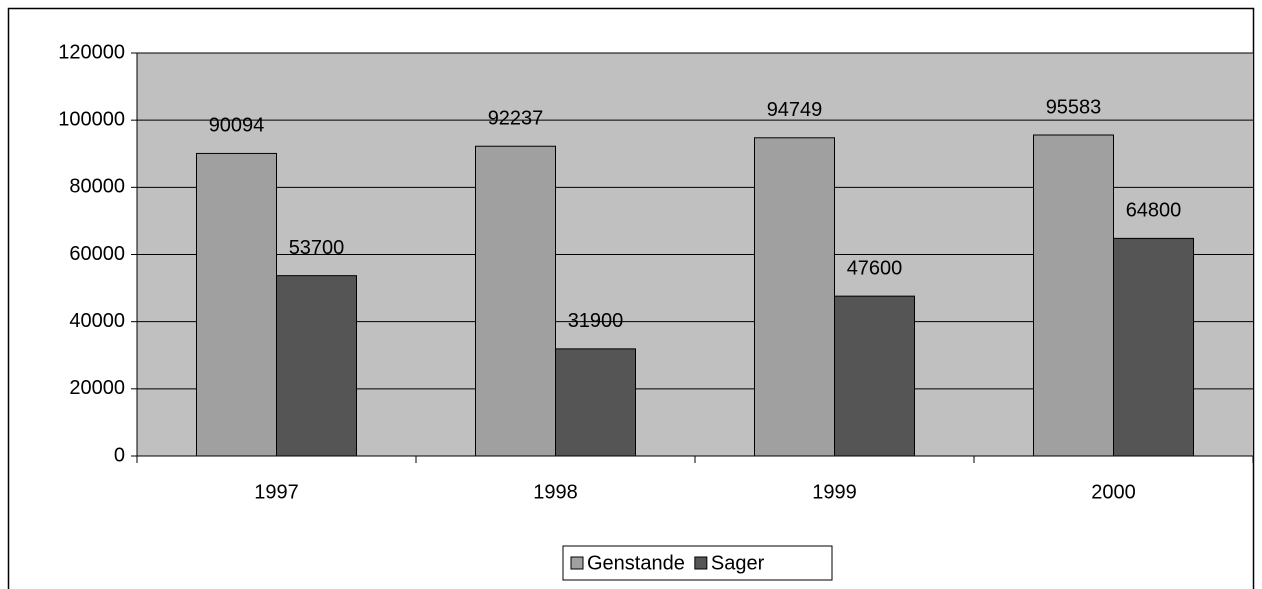 This screenshot has height=589, width=1262. I want to click on x-tick-label: 2000, so click(1113, 492).